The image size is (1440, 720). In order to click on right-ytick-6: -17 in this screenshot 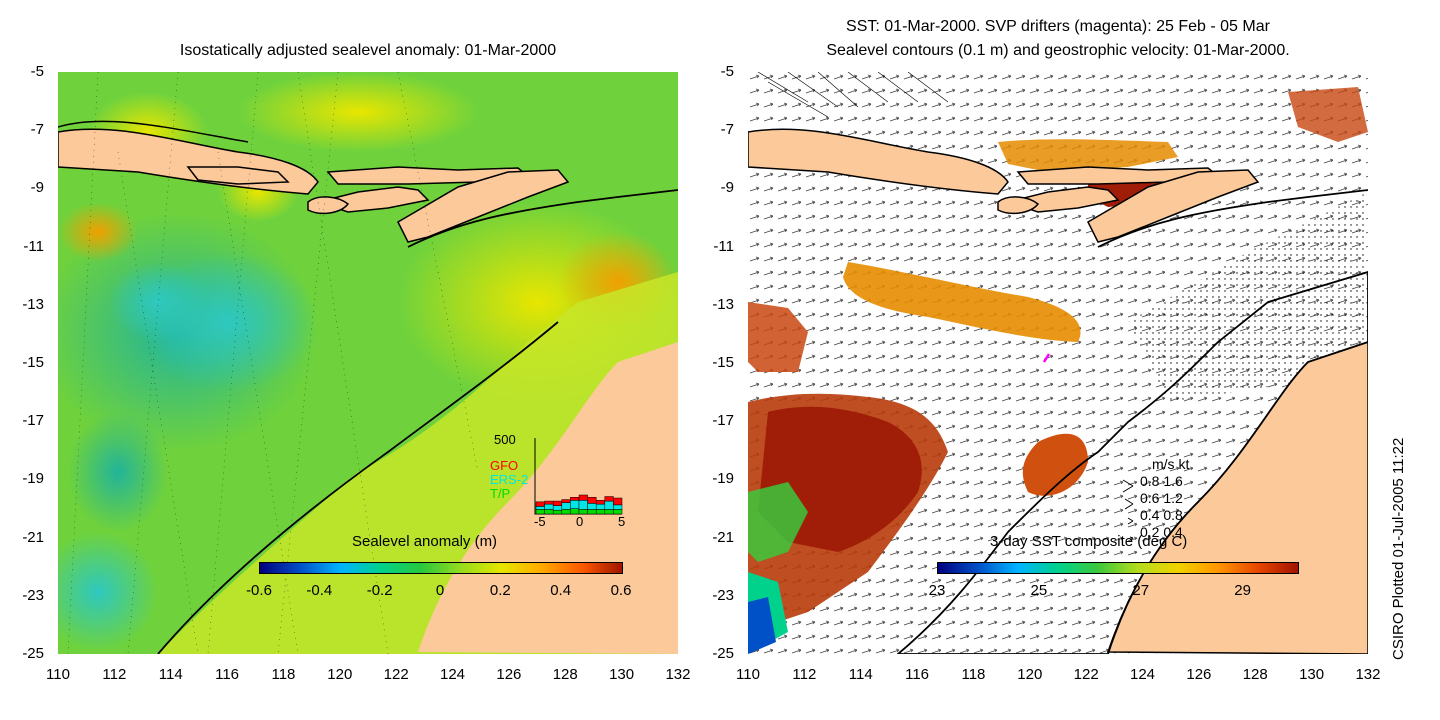, I will do `click(723, 421)`.